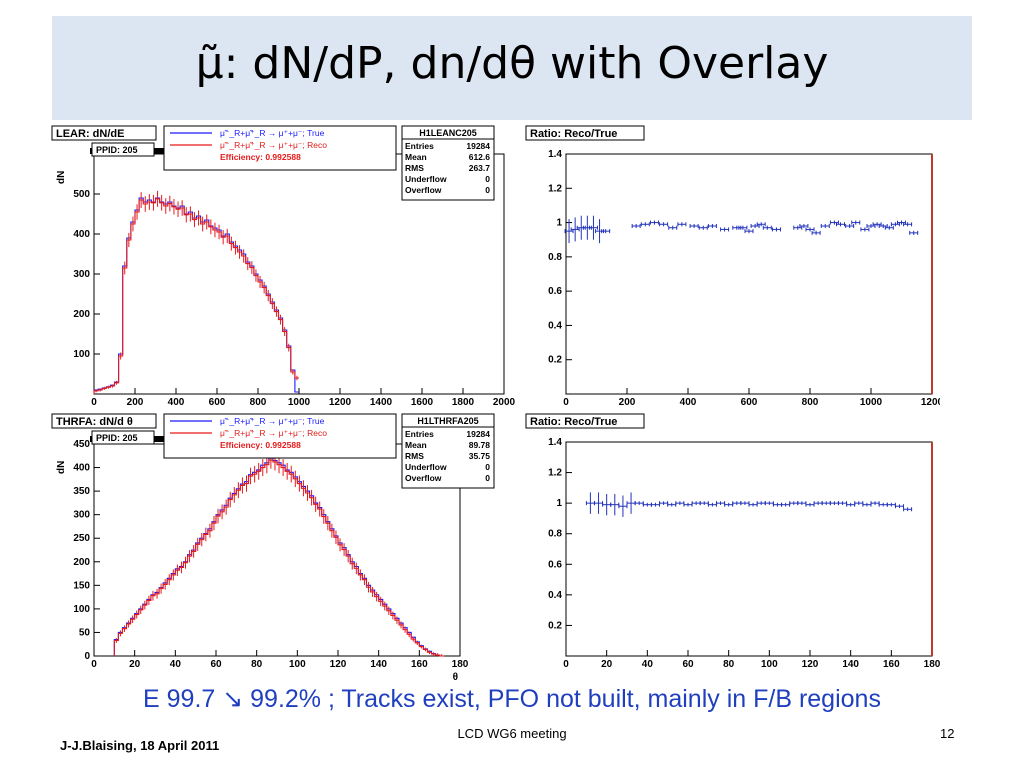 The height and width of the screenshot is (768, 1024). I want to click on stats-value: 35.75, so click(480, 456).